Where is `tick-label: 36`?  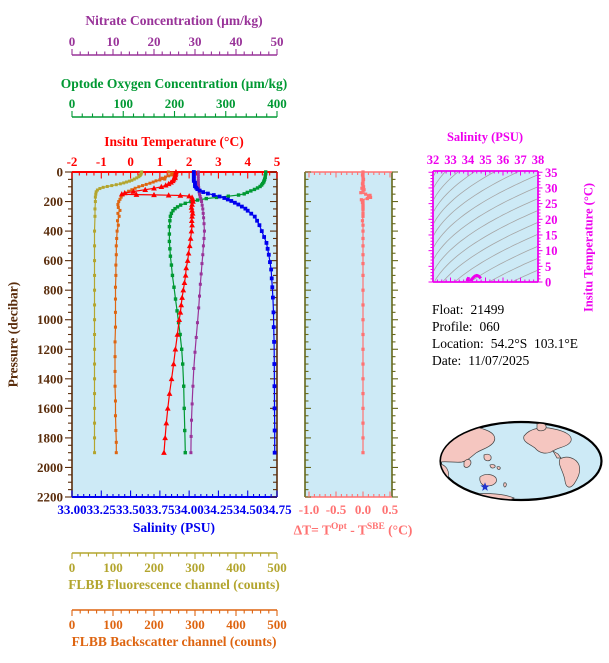
tick-label: 36 is located at coordinates (503, 160).